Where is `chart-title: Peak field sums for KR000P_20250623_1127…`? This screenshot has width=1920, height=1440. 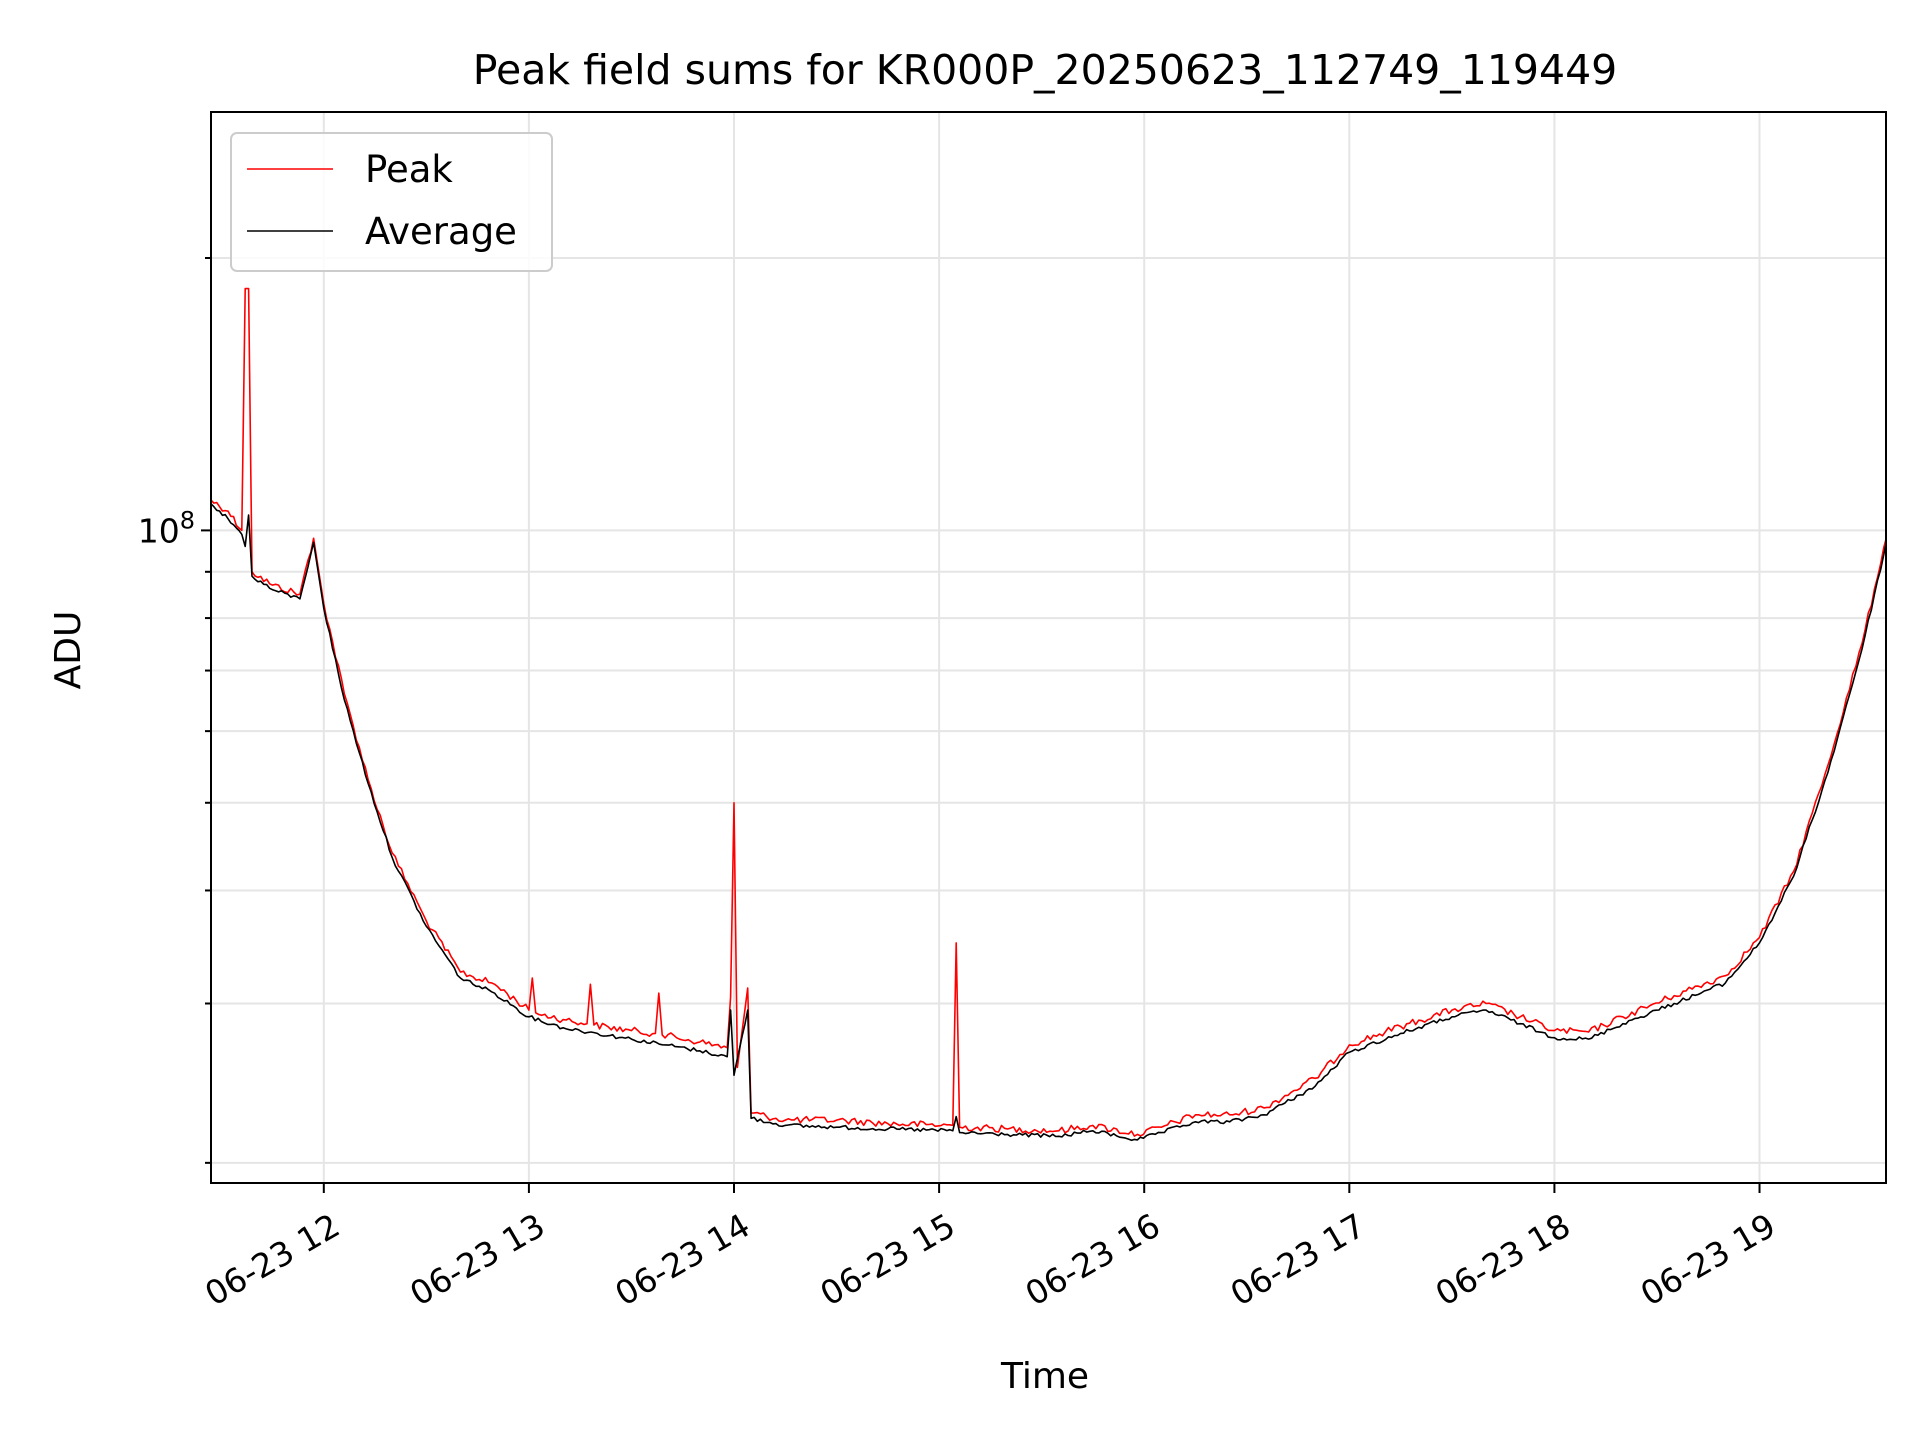 chart-title: Peak field sums for KR000P_20250623_1127… is located at coordinates (1045, 70).